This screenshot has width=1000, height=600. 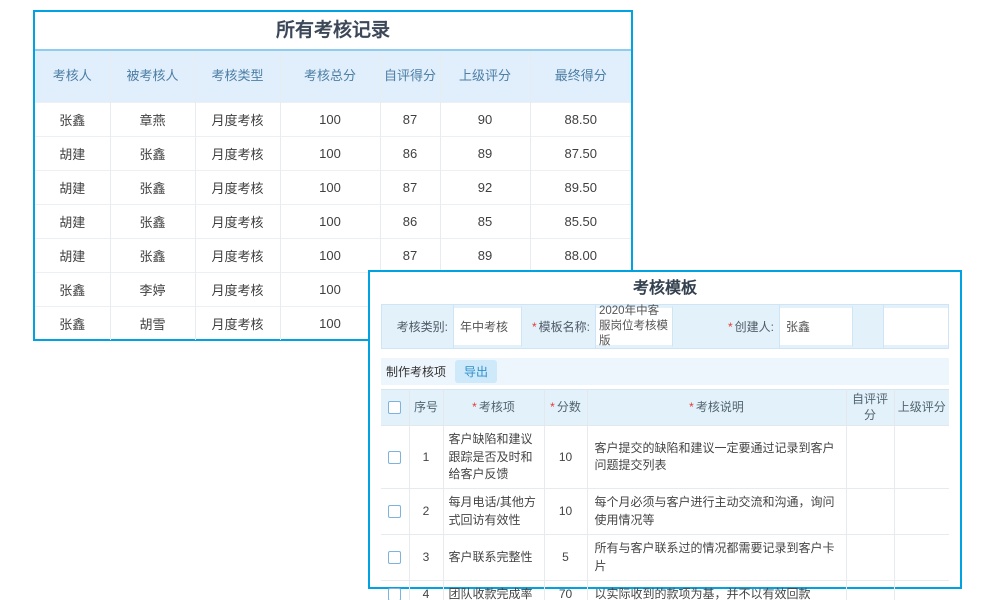 I want to click on item-no-cell: 1, so click(x=426, y=457).